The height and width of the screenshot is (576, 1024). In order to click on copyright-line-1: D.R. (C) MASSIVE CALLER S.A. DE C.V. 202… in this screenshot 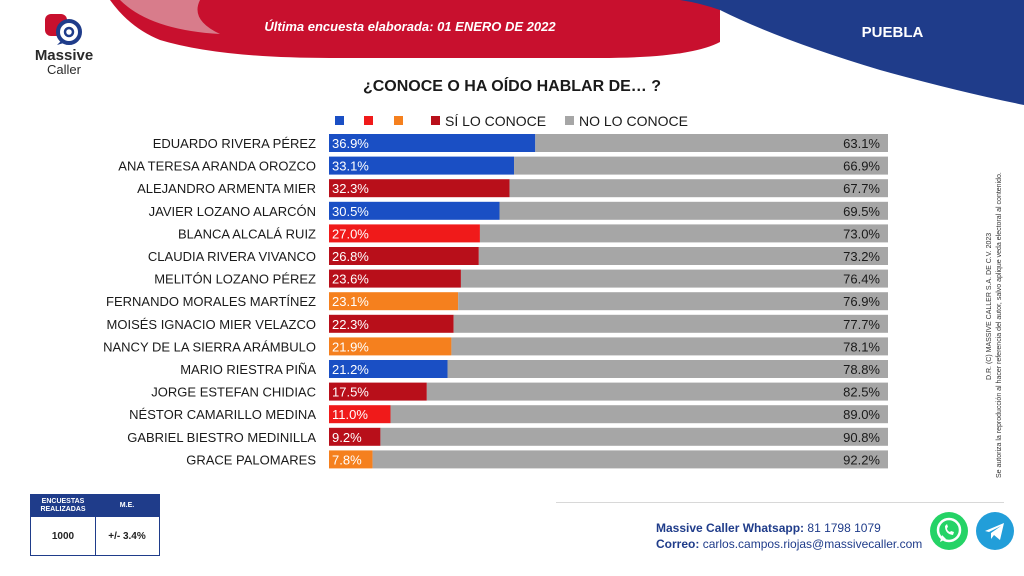, I will do `click(989, 306)`.